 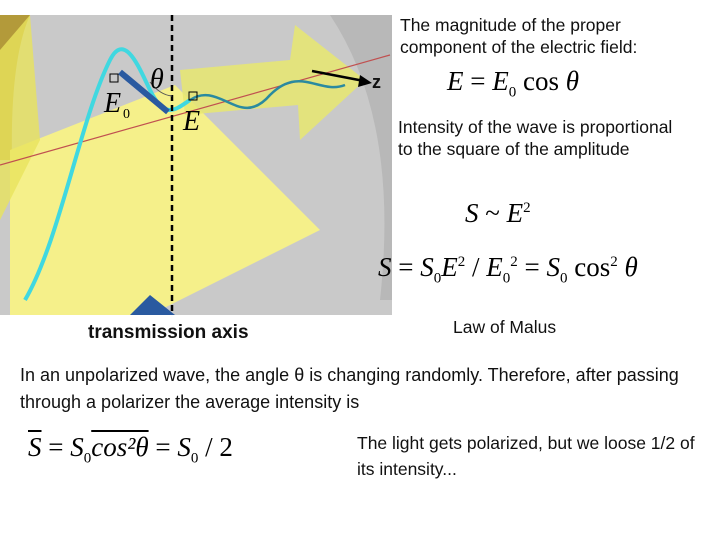 What do you see at coordinates (157, 79) in the screenshot?
I see `theta-label: θ` at bounding box center [157, 79].